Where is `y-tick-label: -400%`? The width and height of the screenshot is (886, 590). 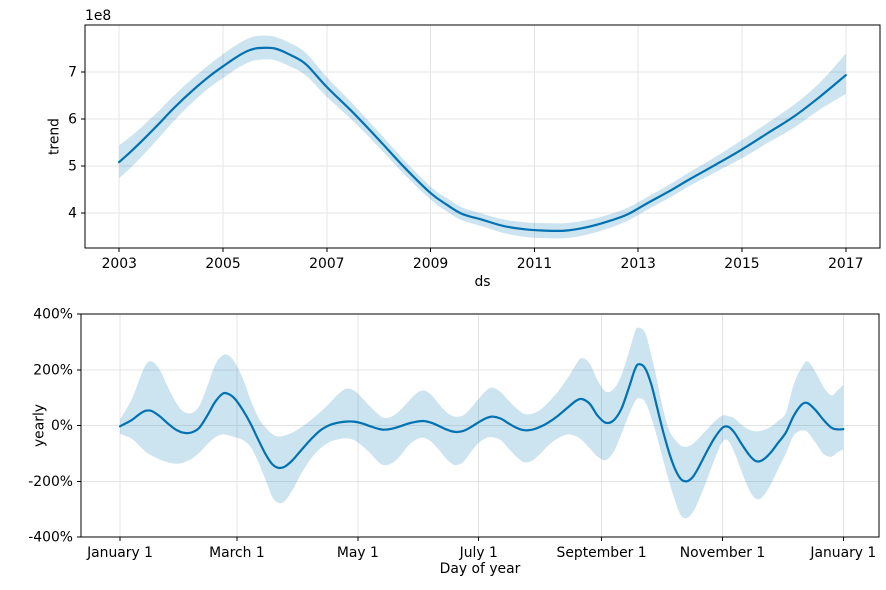 y-tick-label: -400% is located at coordinates (50, 538).